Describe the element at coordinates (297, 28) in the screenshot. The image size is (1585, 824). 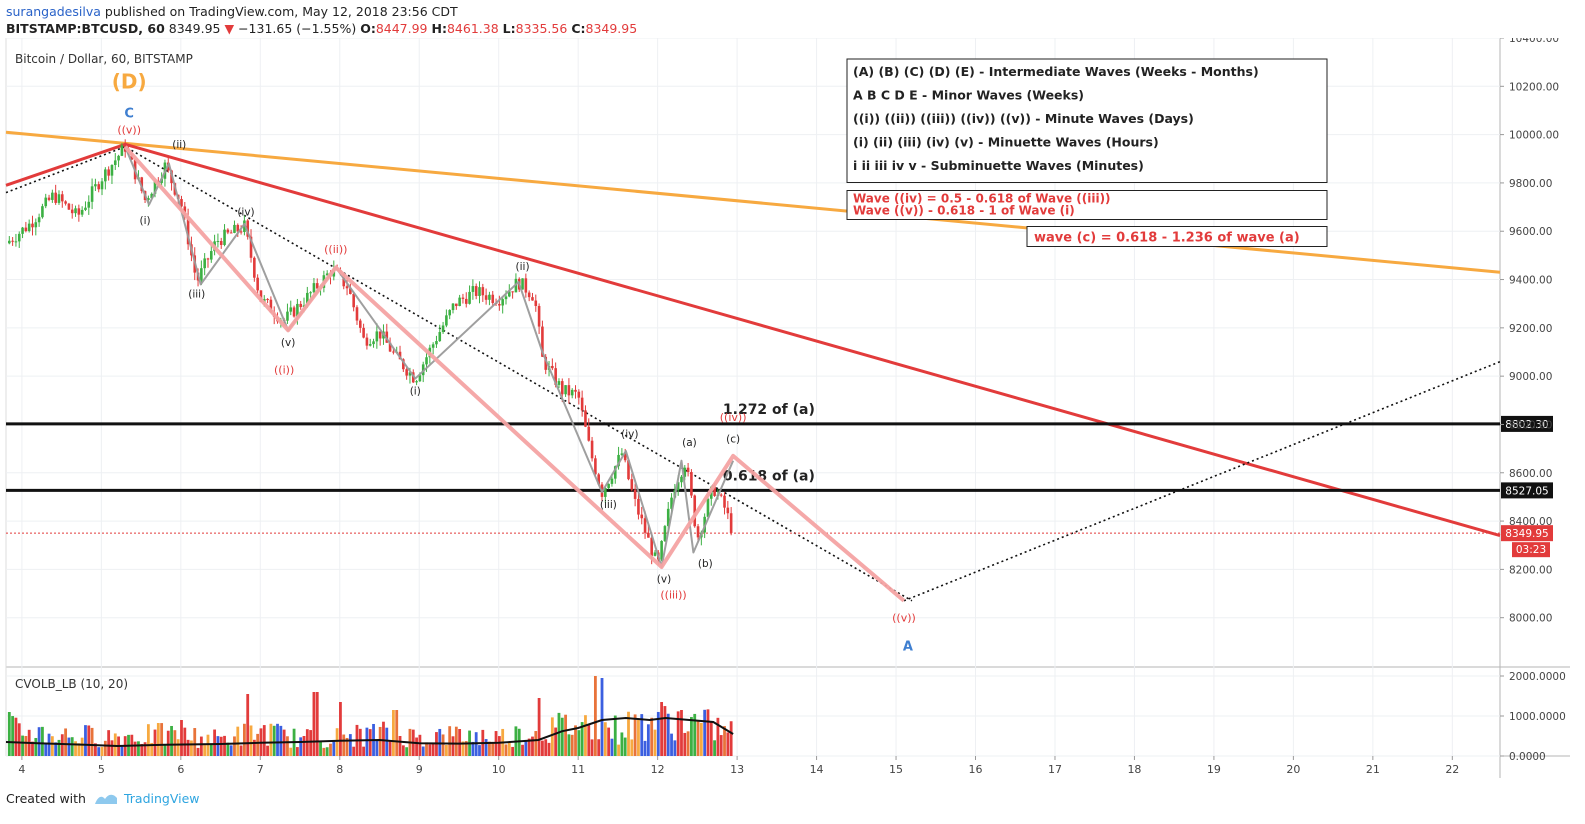
I see `price-change: −131.65 (−1.55%)` at that location.